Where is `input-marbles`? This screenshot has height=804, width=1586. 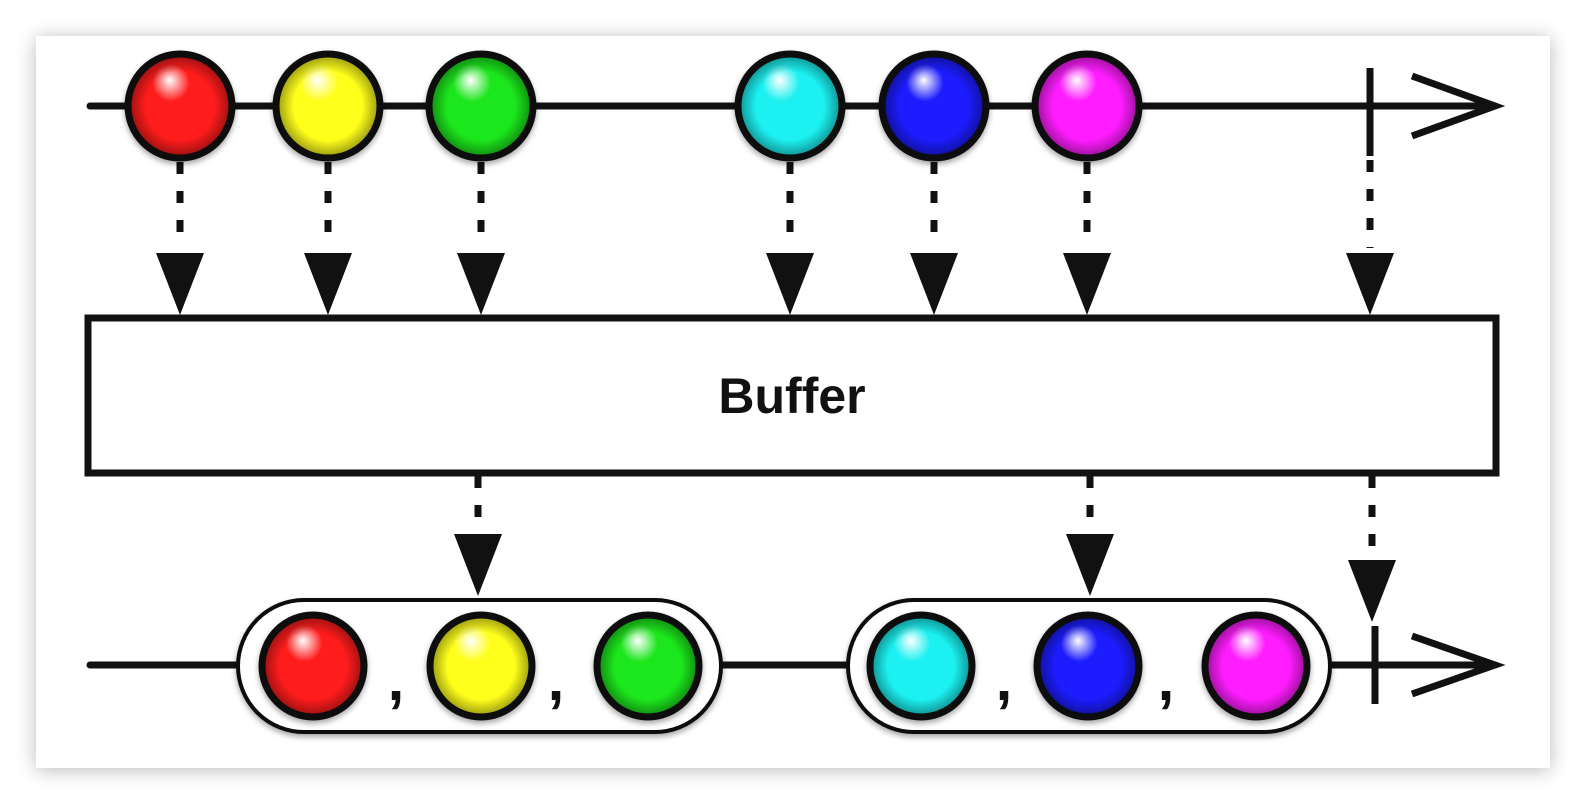 input-marbles is located at coordinates (633, 106).